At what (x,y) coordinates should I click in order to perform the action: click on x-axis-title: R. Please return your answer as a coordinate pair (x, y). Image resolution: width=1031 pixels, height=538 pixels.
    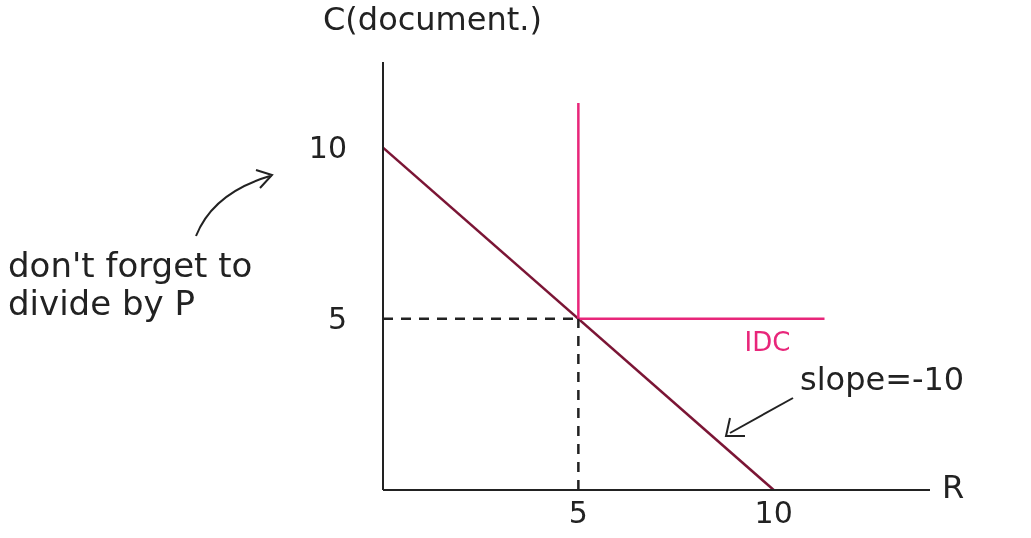
    Looking at the image, I should click on (953, 487).